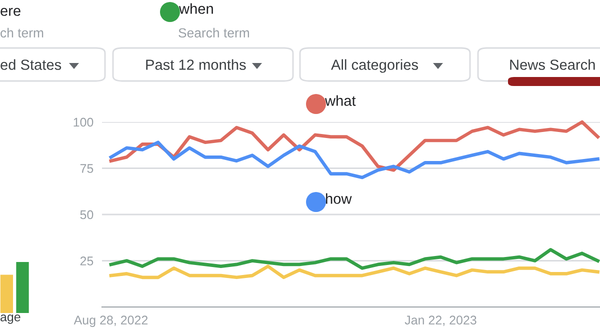 Image resolution: width=600 pixels, height=330 pixels. What do you see at coordinates (339, 198) in the screenshot?
I see `legend-label: how` at bounding box center [339, 198].